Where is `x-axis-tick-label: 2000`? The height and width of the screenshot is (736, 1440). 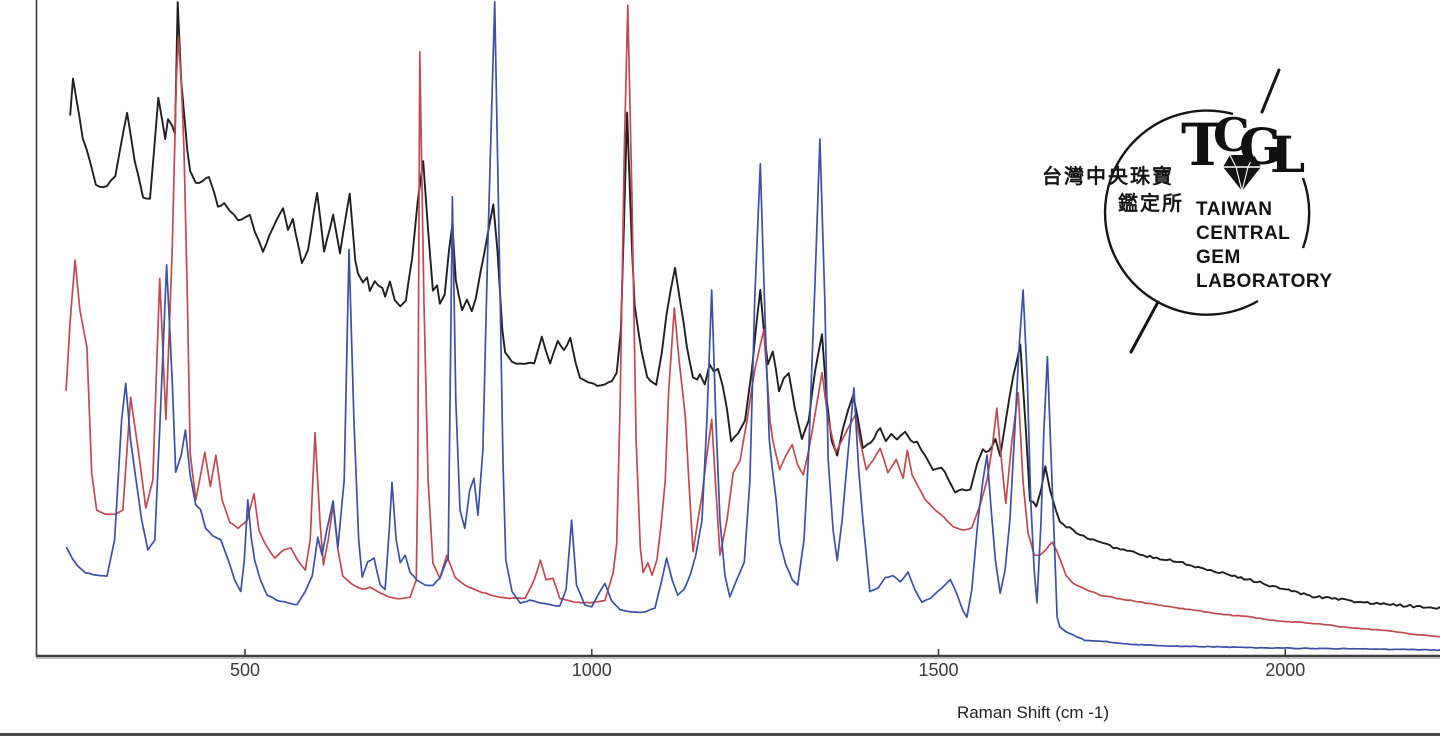
x-axis-tick-label: 2000 is located at coordinates (1285, 670).